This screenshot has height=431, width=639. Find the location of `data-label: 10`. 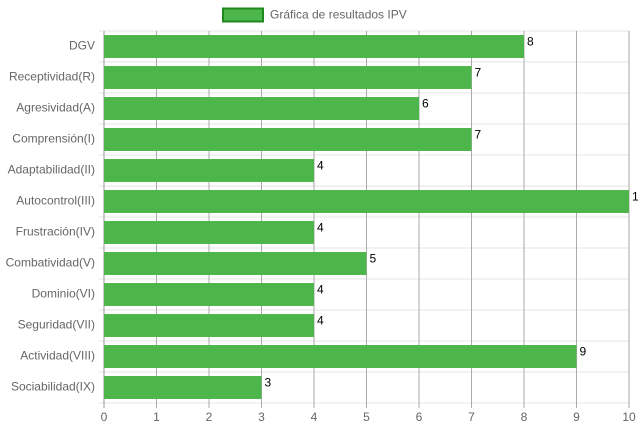

data-label: 10 is located at coordinates (635, 197).